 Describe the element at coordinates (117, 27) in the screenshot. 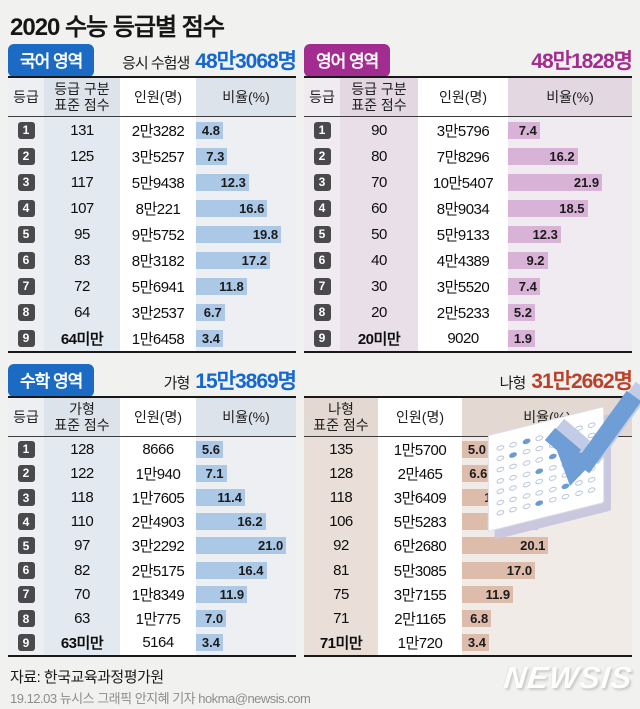

I see `page-title: 2020 수능 등급별 점수` at that location.